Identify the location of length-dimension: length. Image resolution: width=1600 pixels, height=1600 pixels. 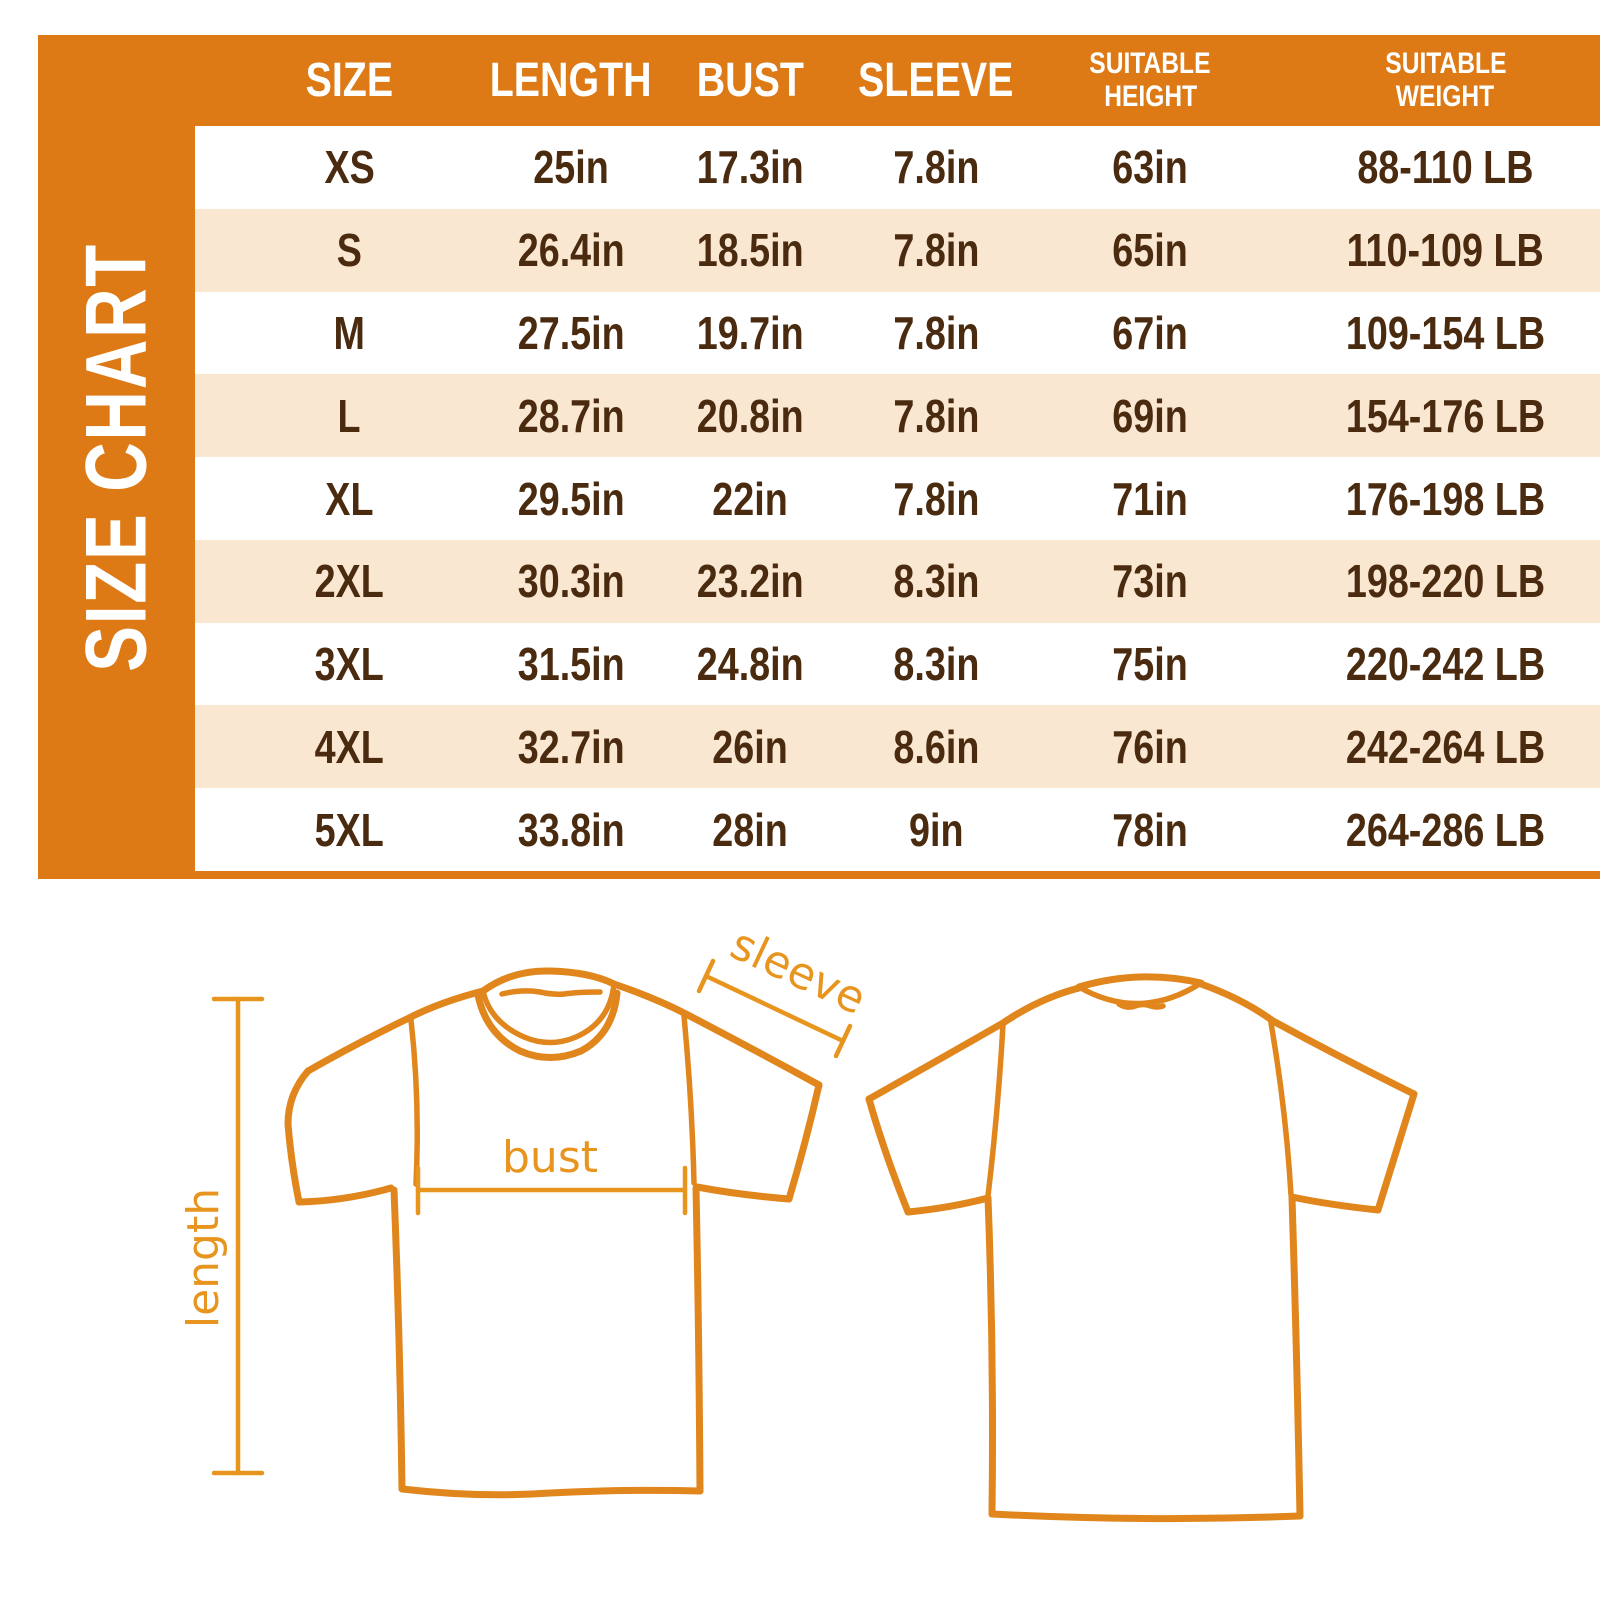
(221, 1236).